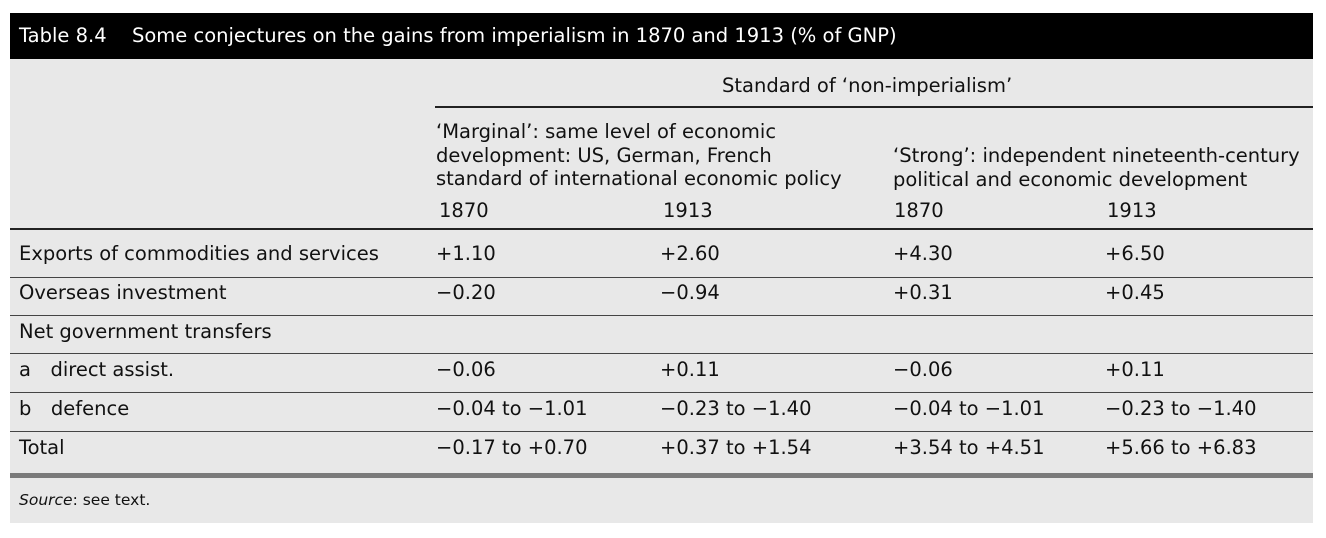 This screenshot has width=1326, height=538. What do you see at coordinates (969, 447) in the screenshot?
I see `table-cell: +3.54 to +4.51` at bounding box center [969, 447].